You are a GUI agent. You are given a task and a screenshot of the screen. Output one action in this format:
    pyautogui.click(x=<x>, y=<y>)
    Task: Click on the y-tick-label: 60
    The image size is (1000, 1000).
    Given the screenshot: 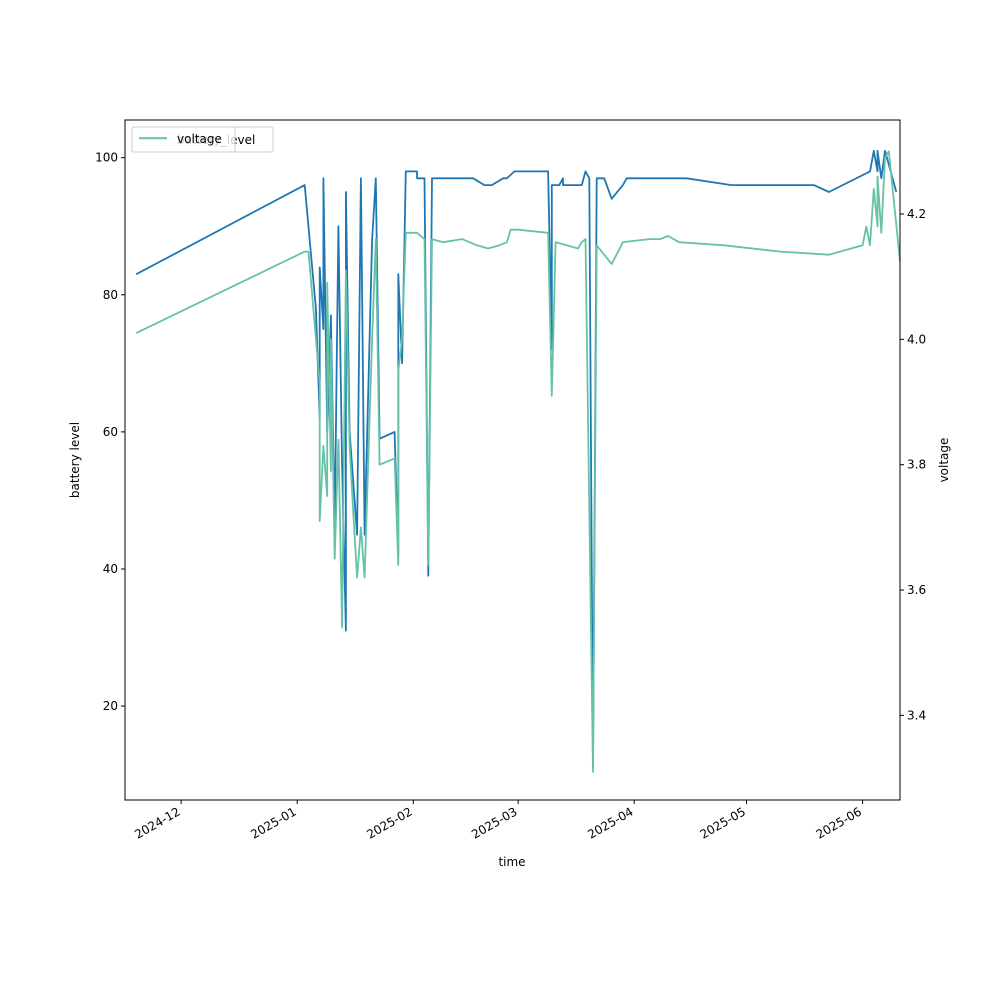 What is the action you would take?
    pyautogui.click(x=110, y=432)
    